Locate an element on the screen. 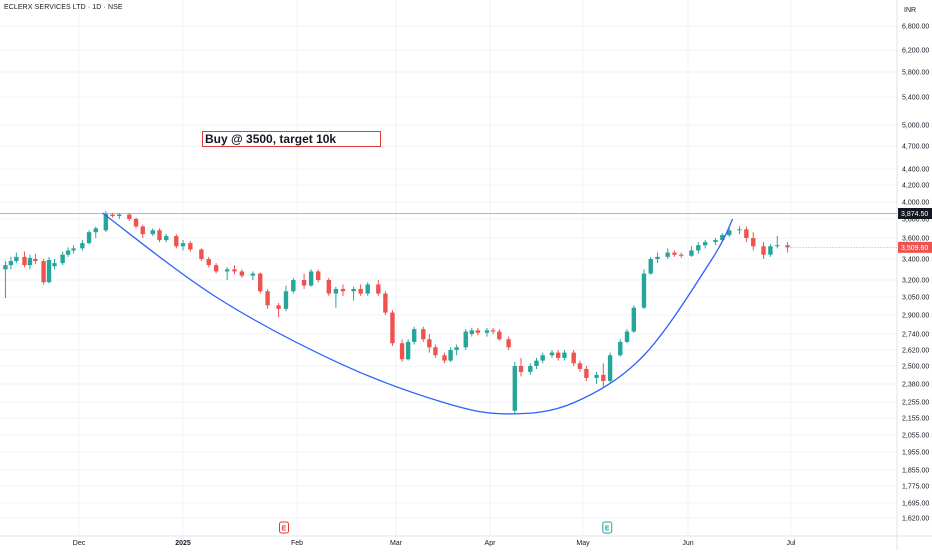 Image resolution: width=932 pixels, height=555 pixels. price-tick-label: 1,620.00 is located at coordinates (915, 519).